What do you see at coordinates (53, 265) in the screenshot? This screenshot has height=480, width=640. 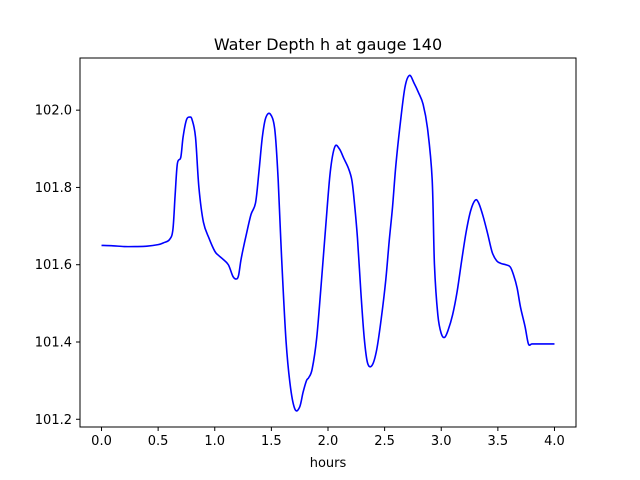 I see `y-tick-label: 101.6` at bounding box center [53, 265].